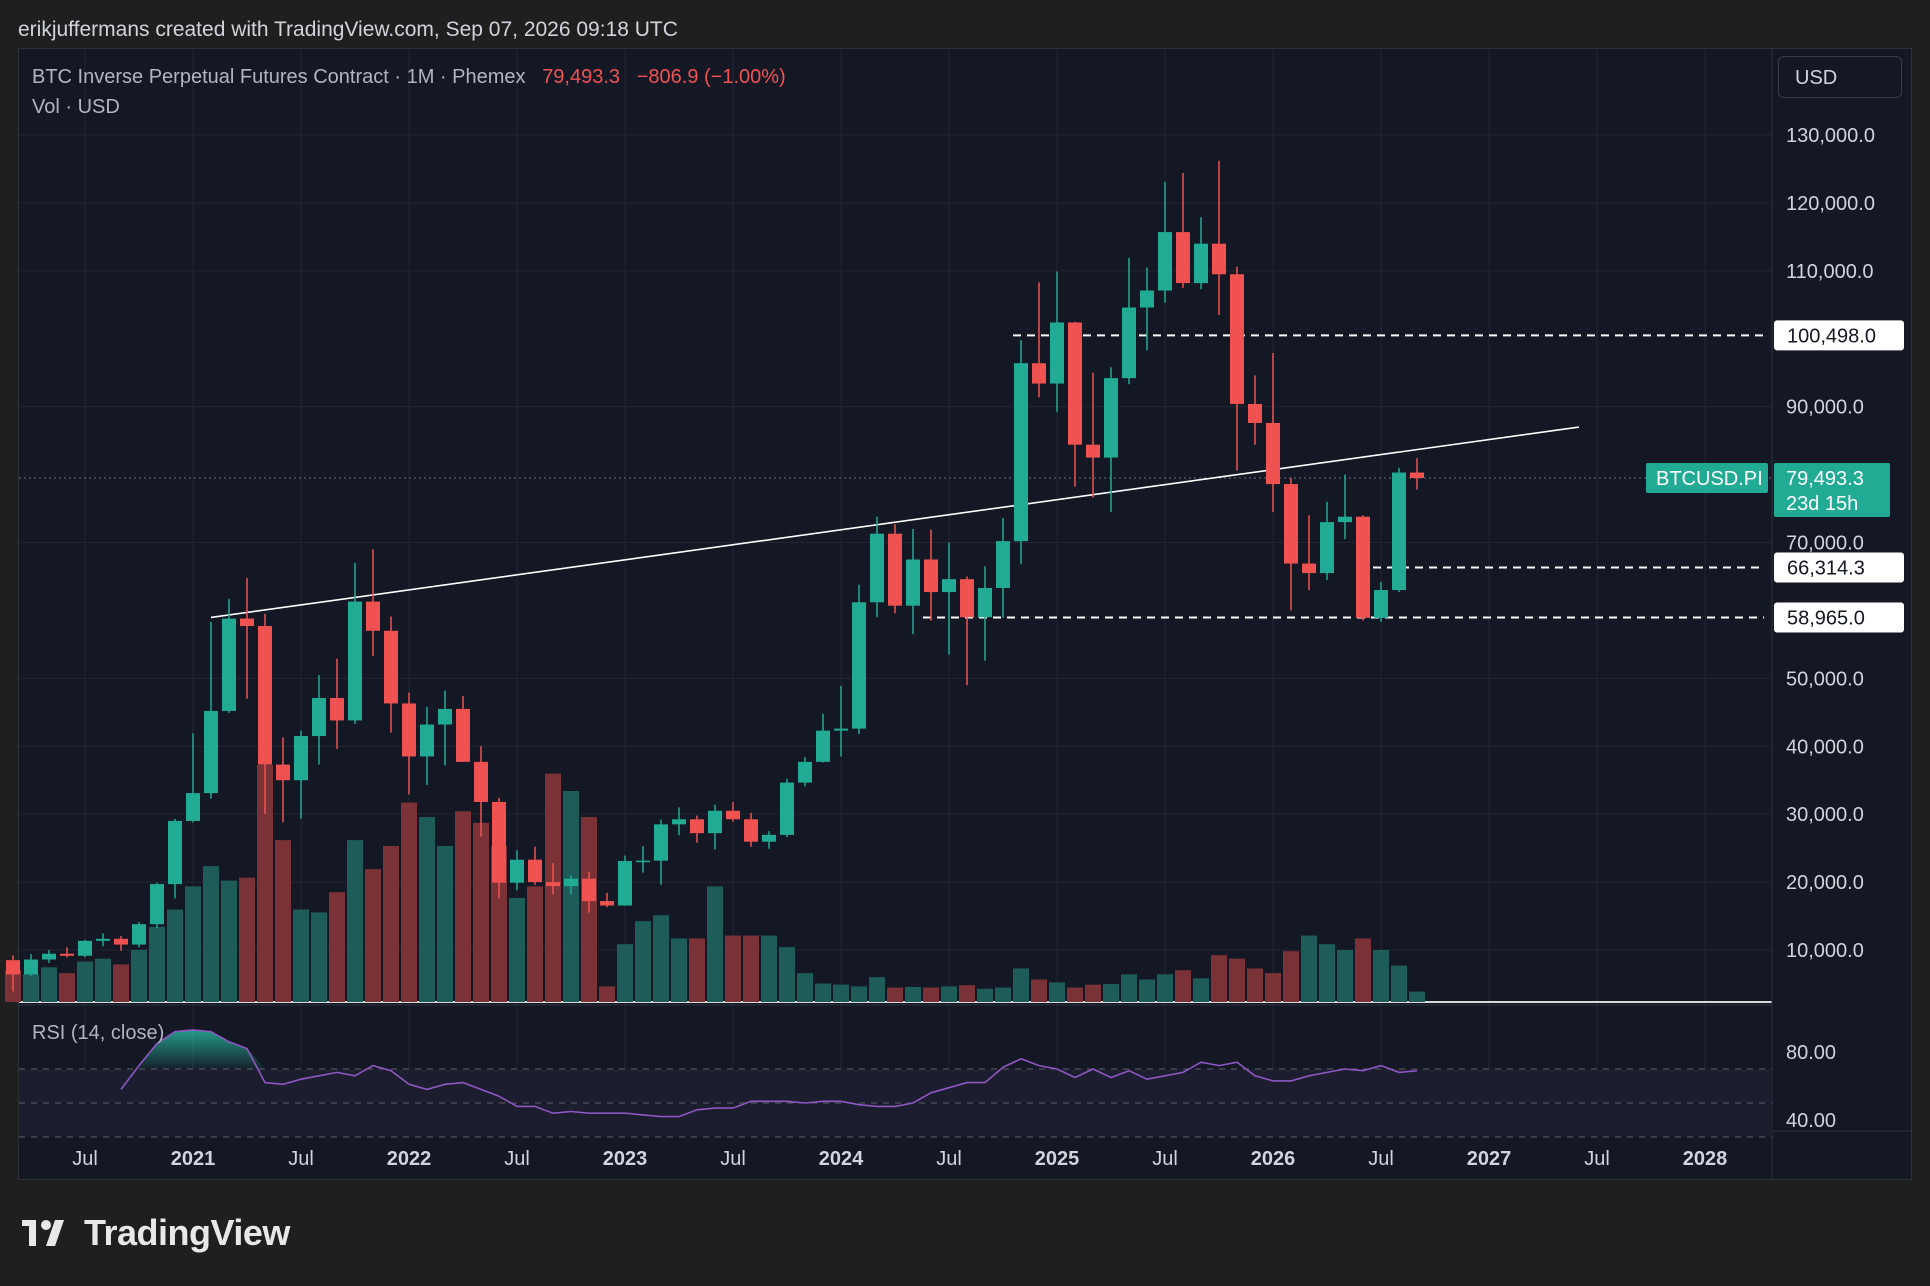 Image resolution: width=1930 pixels, height=1286 pixels. Describe the element at coordinates (98, 1033) in the screenshot. I see `rsi-legend: RSI (14, close)` at that location.